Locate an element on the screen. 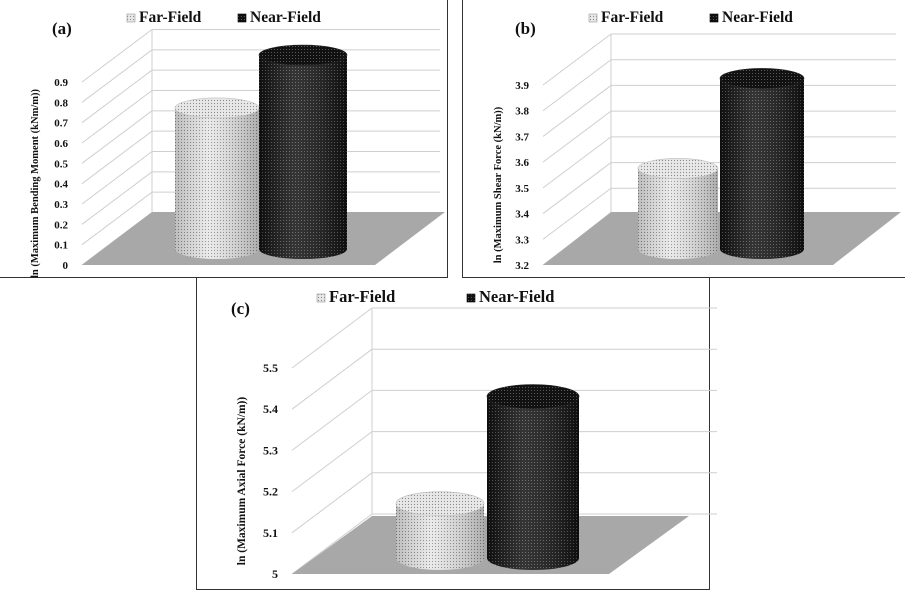  y-tick-label: 5 is located at coordinates (275, 574).